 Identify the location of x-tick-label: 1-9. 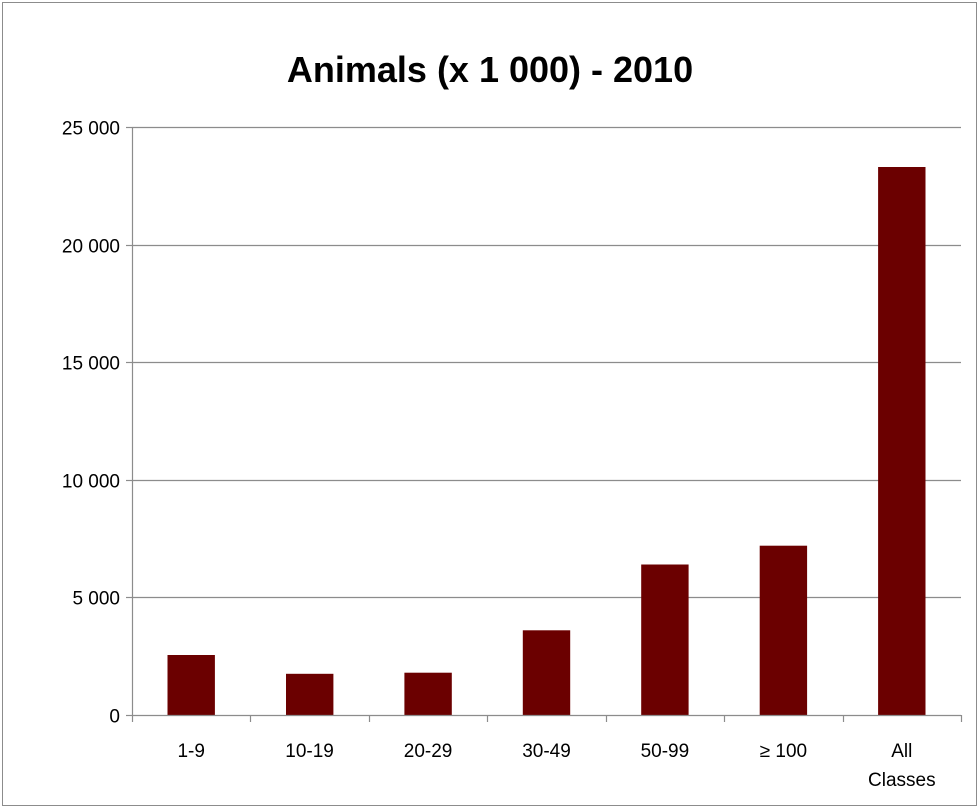
(190, 751).